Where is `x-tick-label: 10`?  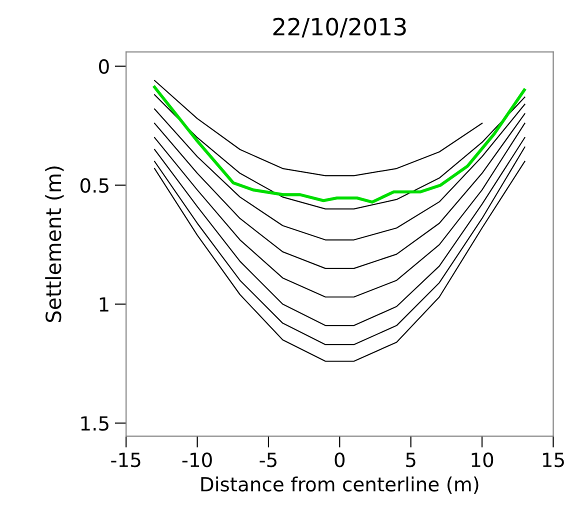
x-tick-label: 10 is located at coordinates (483, 460).